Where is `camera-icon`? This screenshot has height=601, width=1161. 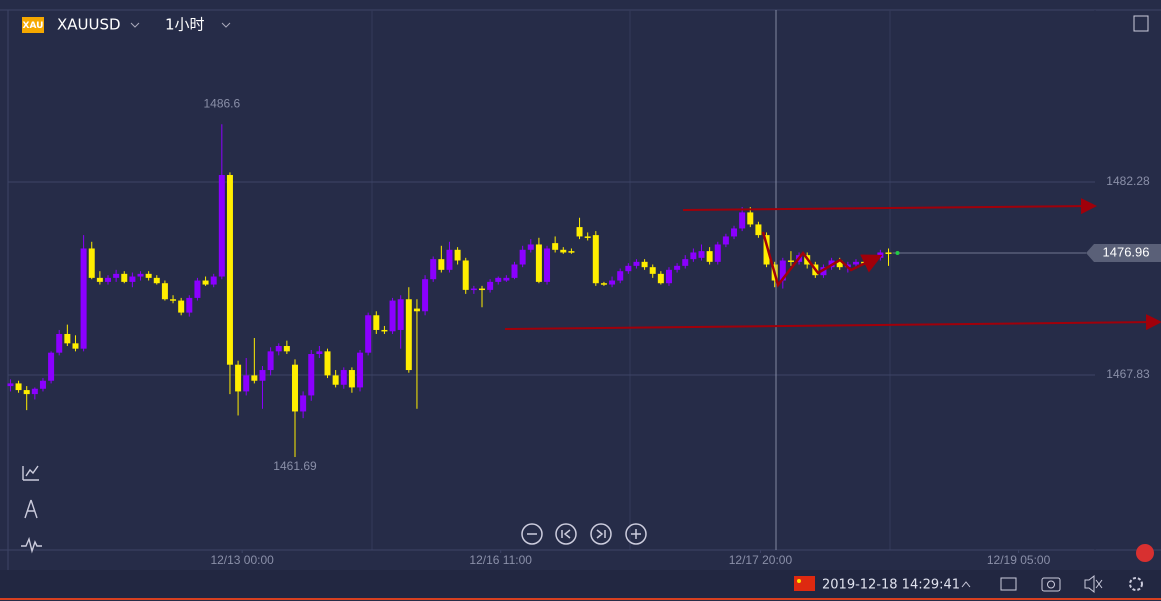 camera-icon is located at coordinates (1051, 584).